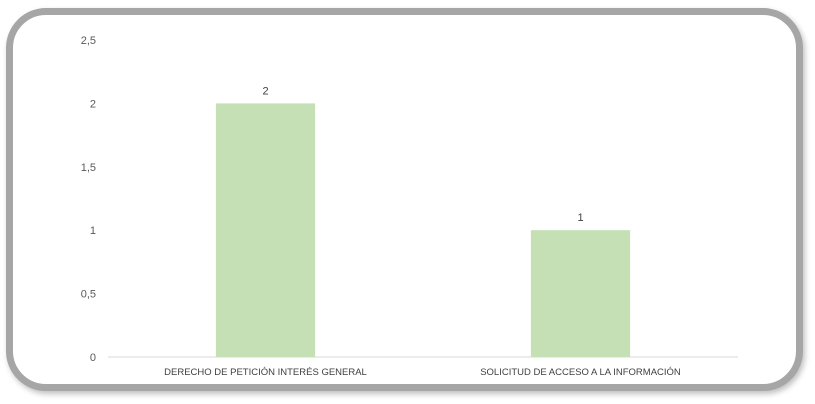 Image resolution: width=815 pixels, height=404 pixels. Describe the element at coordinates (580, 372) in the screenshot. I see `x-category-label: SOLICITUD DE ACCESO A LA INFORMACIÓN` at that location.